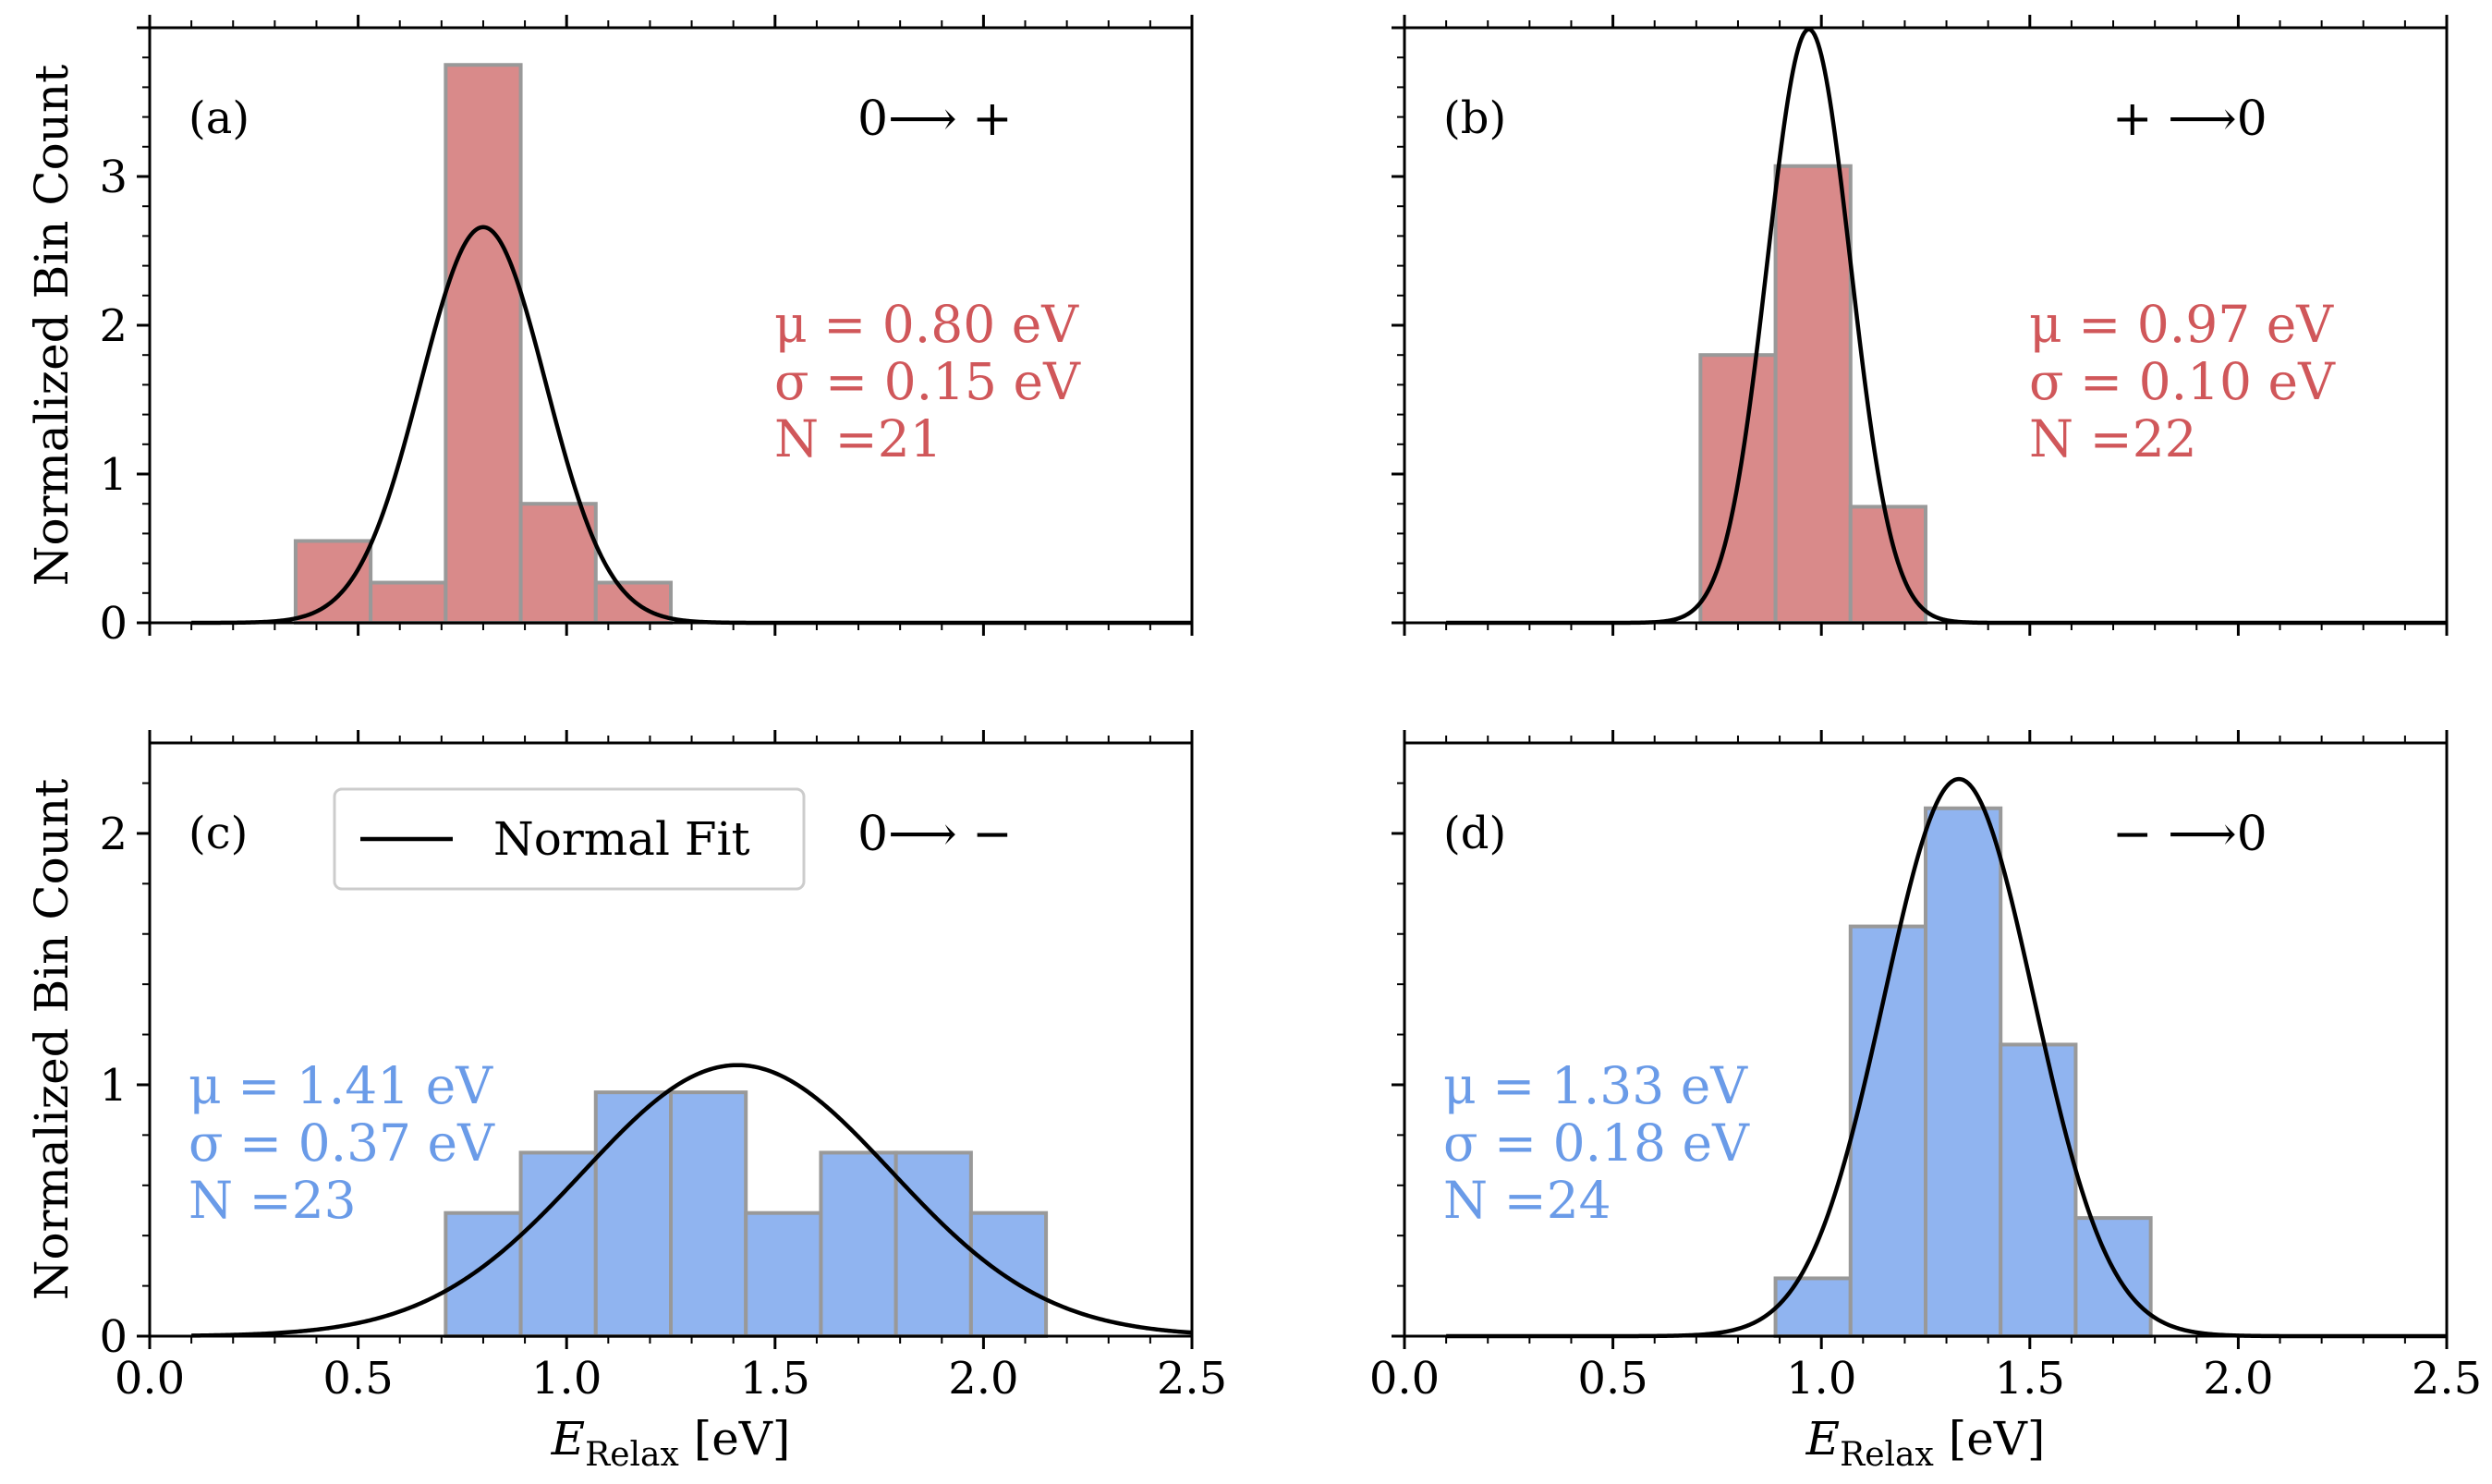  I want to click on normal-fit-curve, so click(692, 1200).